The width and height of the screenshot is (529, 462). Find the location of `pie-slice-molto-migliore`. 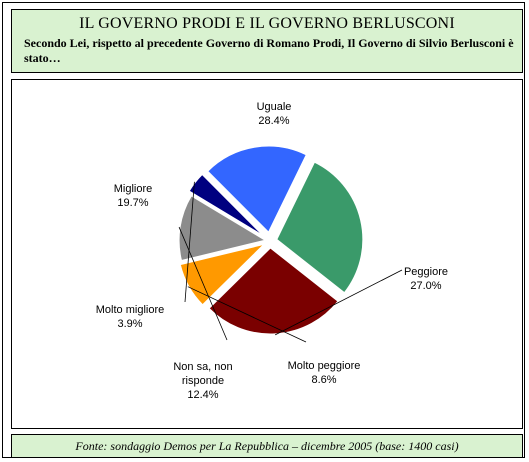

pie-slice-molto-migliore is located at coordinates (226, 204).